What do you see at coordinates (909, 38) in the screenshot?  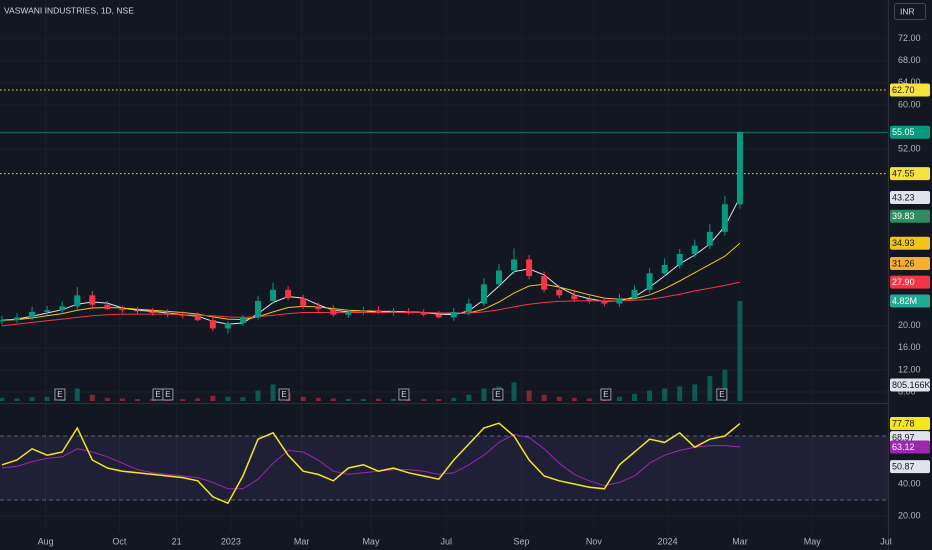 I see `y-tick-label: 72.00` at bounding box center [909, 38].